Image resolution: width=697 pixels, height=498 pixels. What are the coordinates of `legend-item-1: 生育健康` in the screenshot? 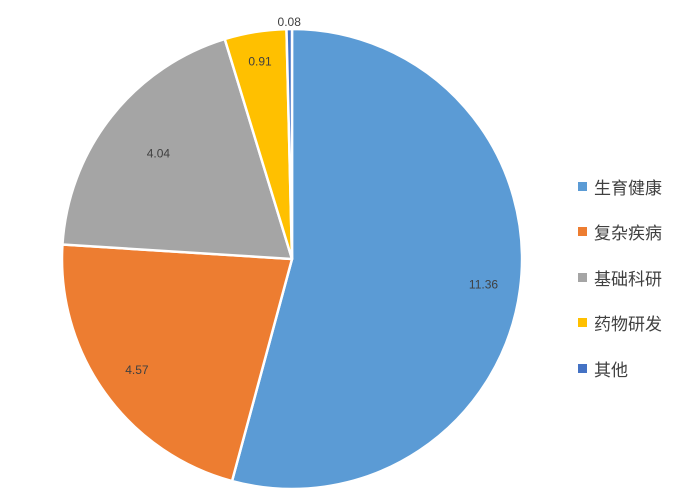 It's located at (635, 187).